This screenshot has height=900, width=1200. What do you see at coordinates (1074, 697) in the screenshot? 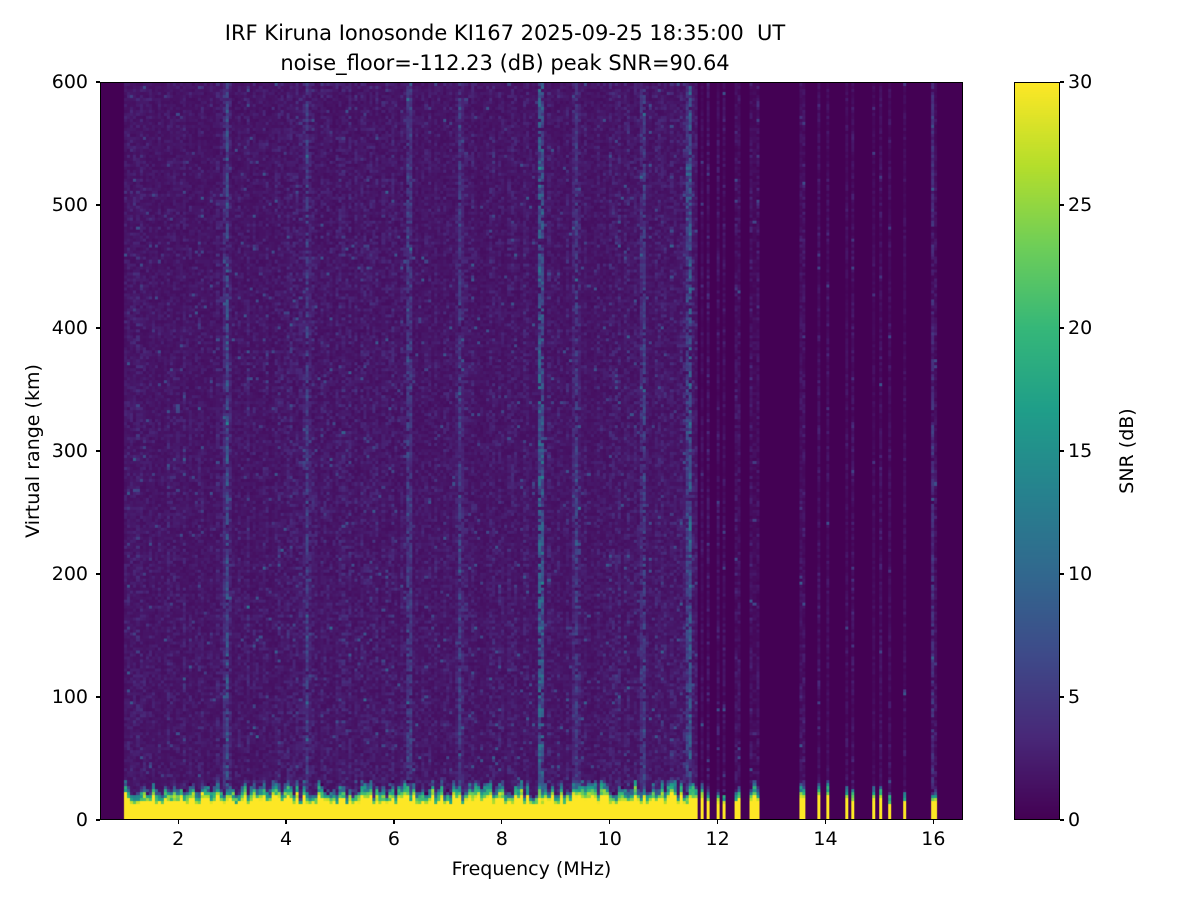
I see `colorbar-tick-label: 5` at bounding box center [1074, 697].